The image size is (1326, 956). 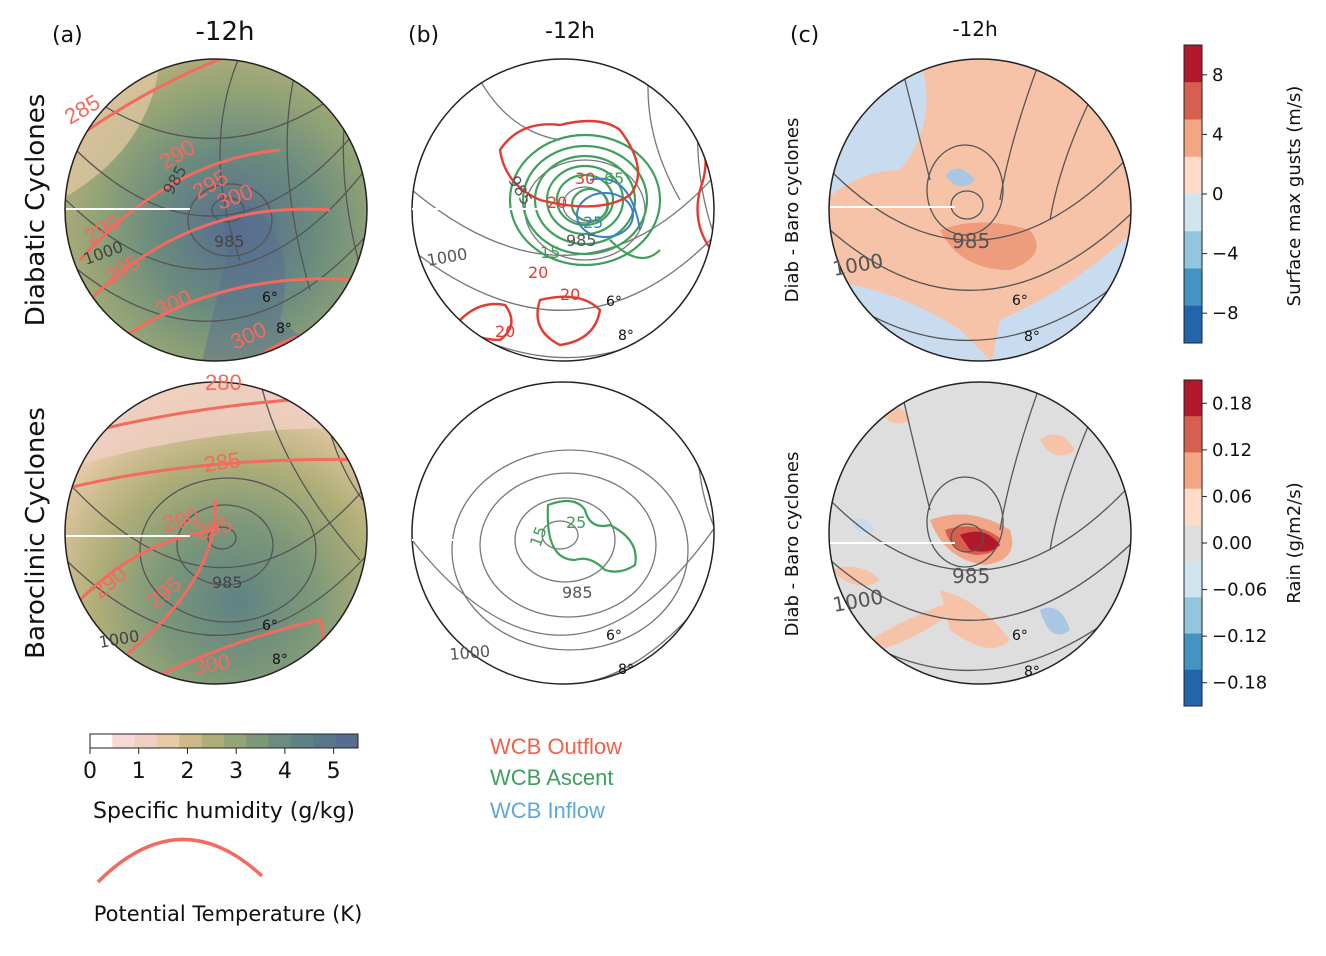 I want to click on panel-b-bottom-pressure-labels: 985 1000, so click(x=521, y=623).